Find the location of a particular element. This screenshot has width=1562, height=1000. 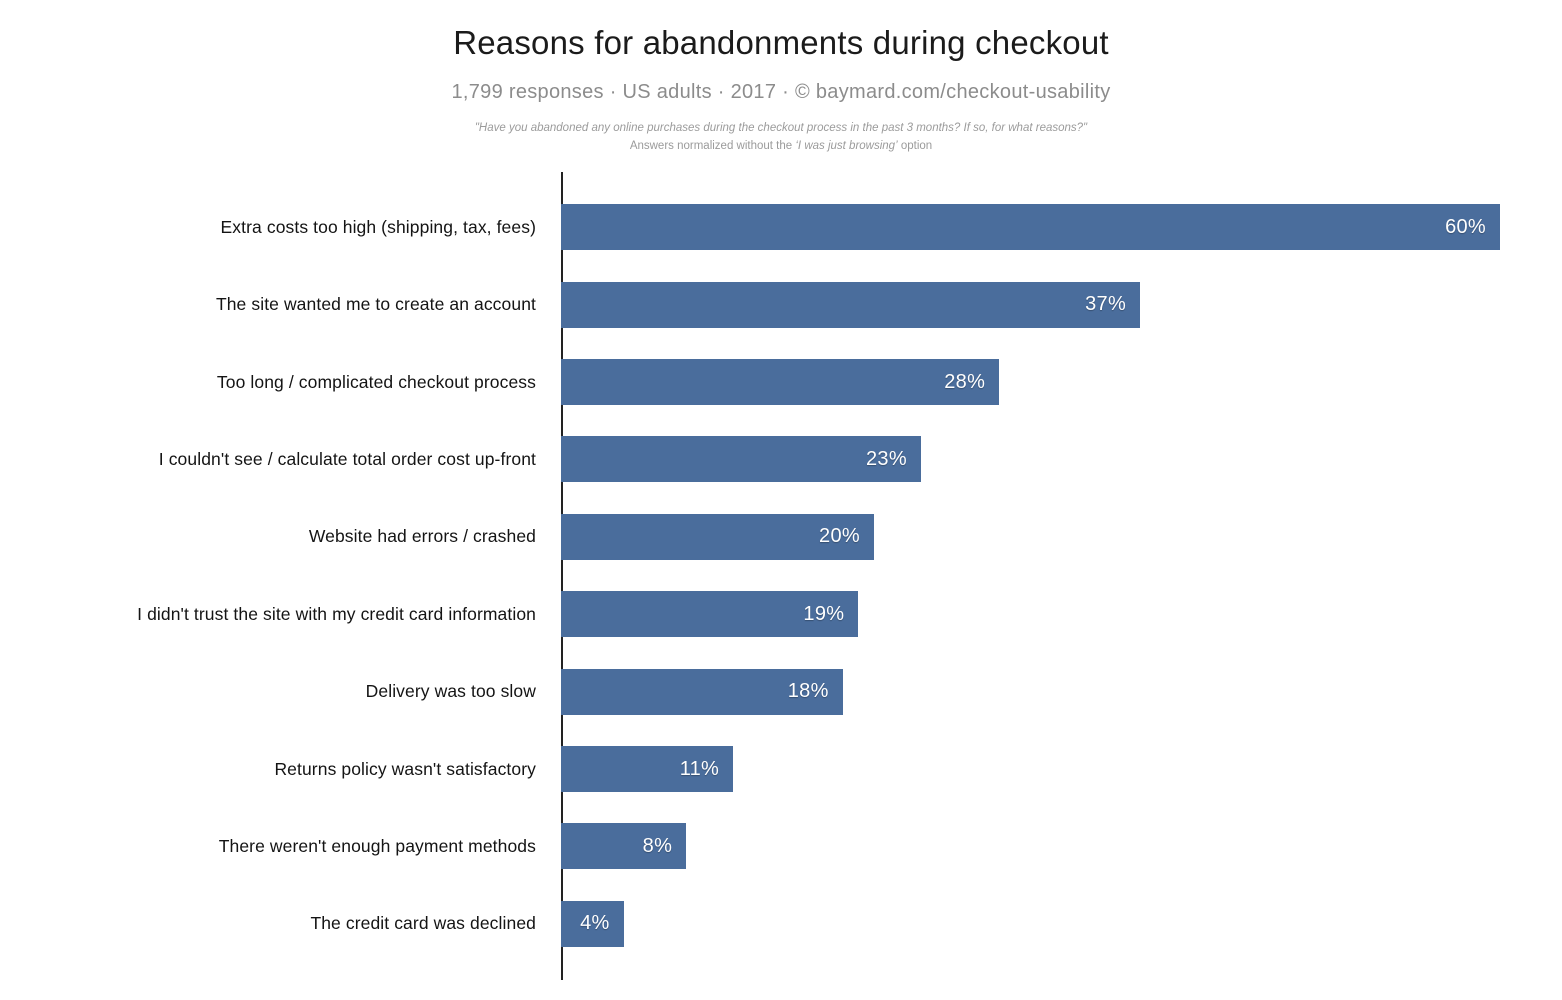

bar-track: 60% is located at coordinates (1030, 227).